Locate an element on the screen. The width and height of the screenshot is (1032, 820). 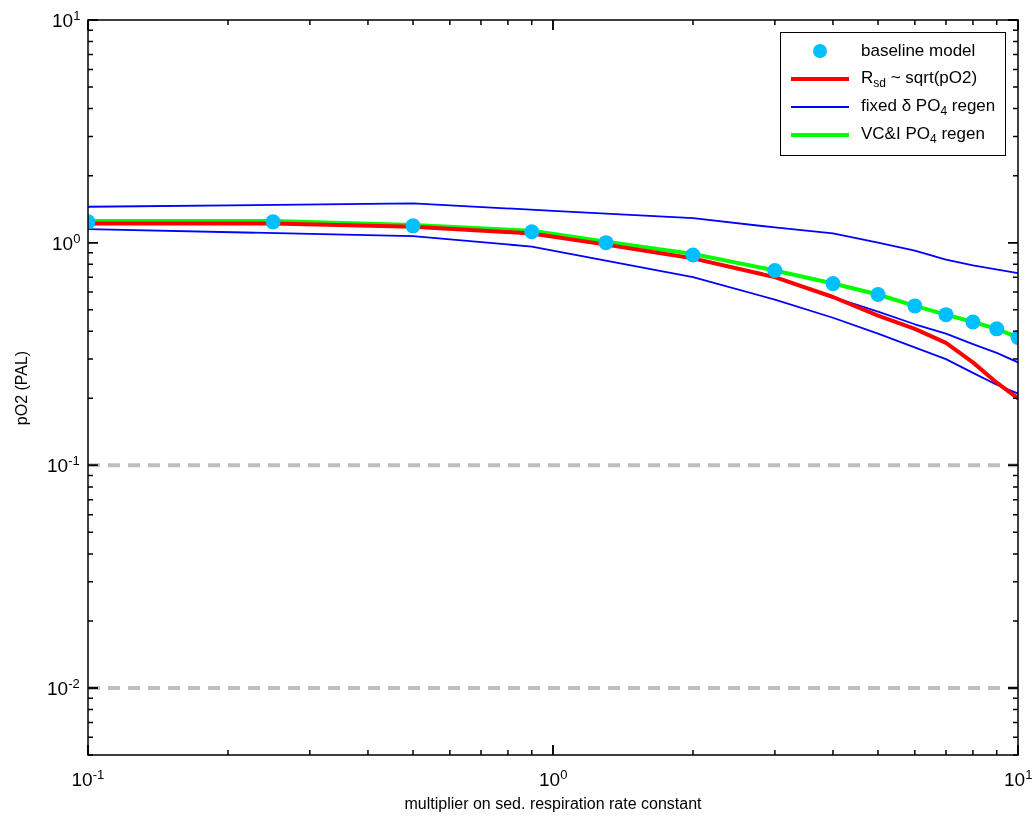
y-tick-label: 10$^{-1}$ is located at coordinates (63, 465).